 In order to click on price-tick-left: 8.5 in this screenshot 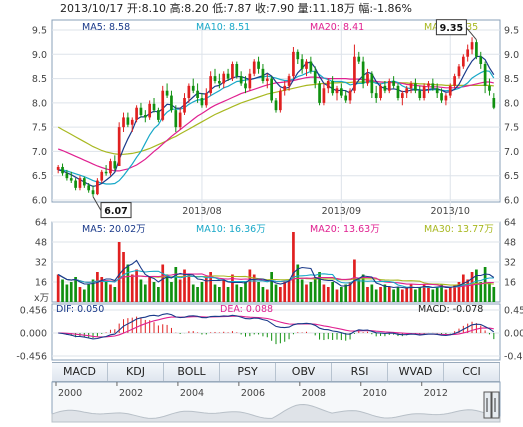, I will do `click(39, 79)`.